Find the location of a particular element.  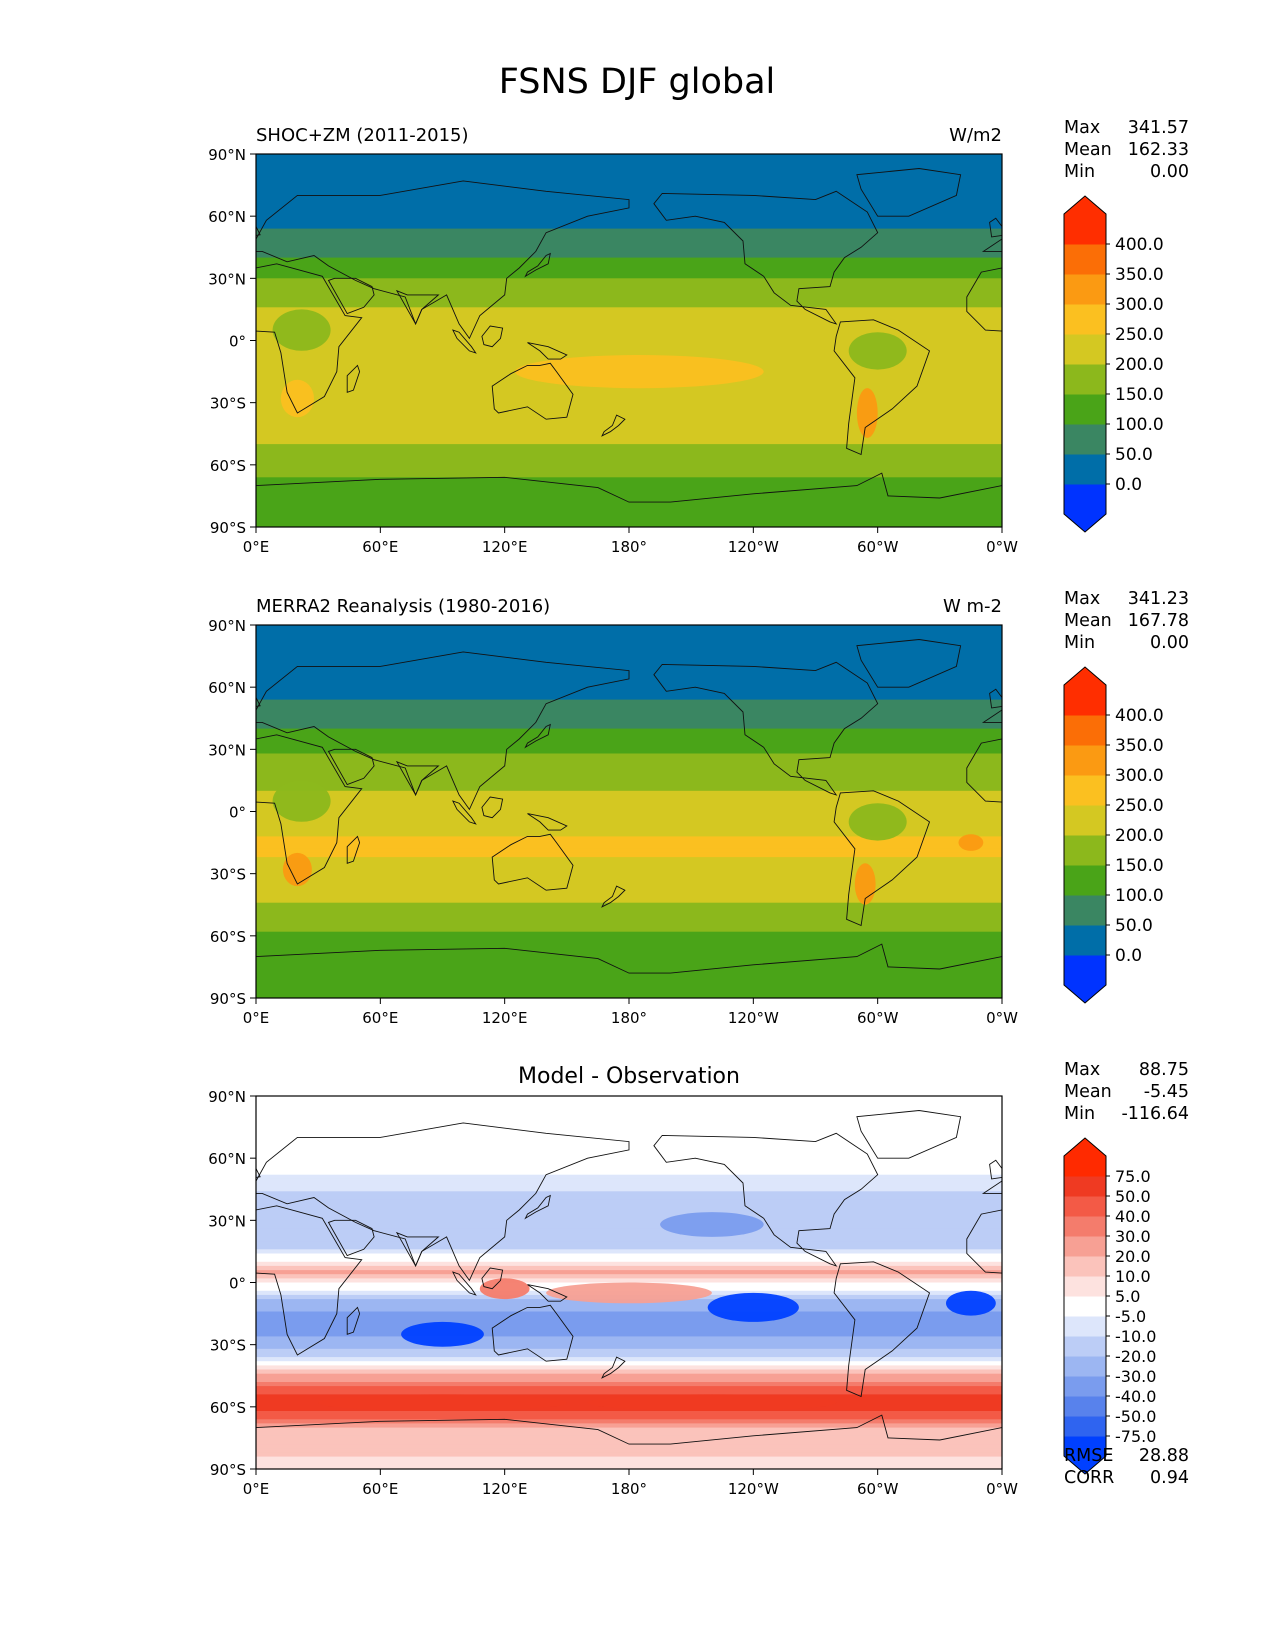

band-lat--61 is located at coordinates (629, 467).